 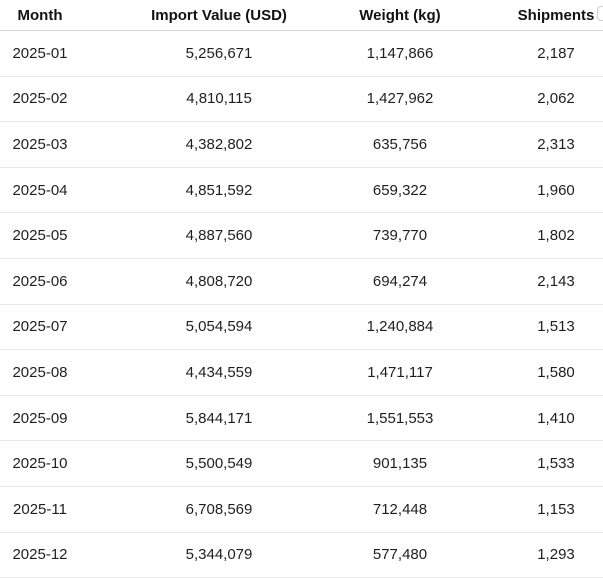 I want to click on cell-shipments: 1,533, so click(x=556, y=464).